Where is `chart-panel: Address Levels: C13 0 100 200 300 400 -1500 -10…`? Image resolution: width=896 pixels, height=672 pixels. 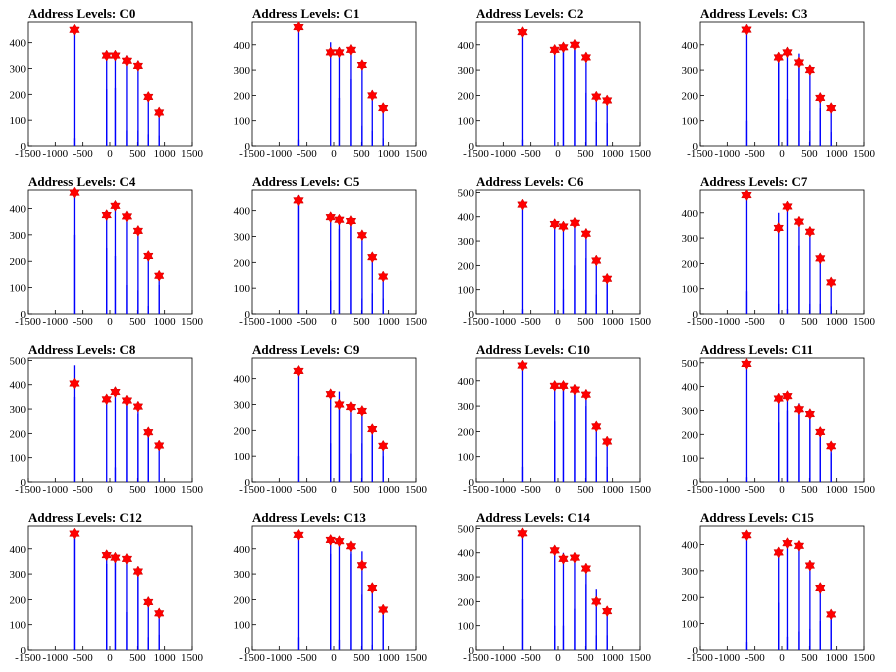 chart-panel: Address Levels: C13 0 100 200 300 400 -1500 -10… is located at coordinates (336, 588).